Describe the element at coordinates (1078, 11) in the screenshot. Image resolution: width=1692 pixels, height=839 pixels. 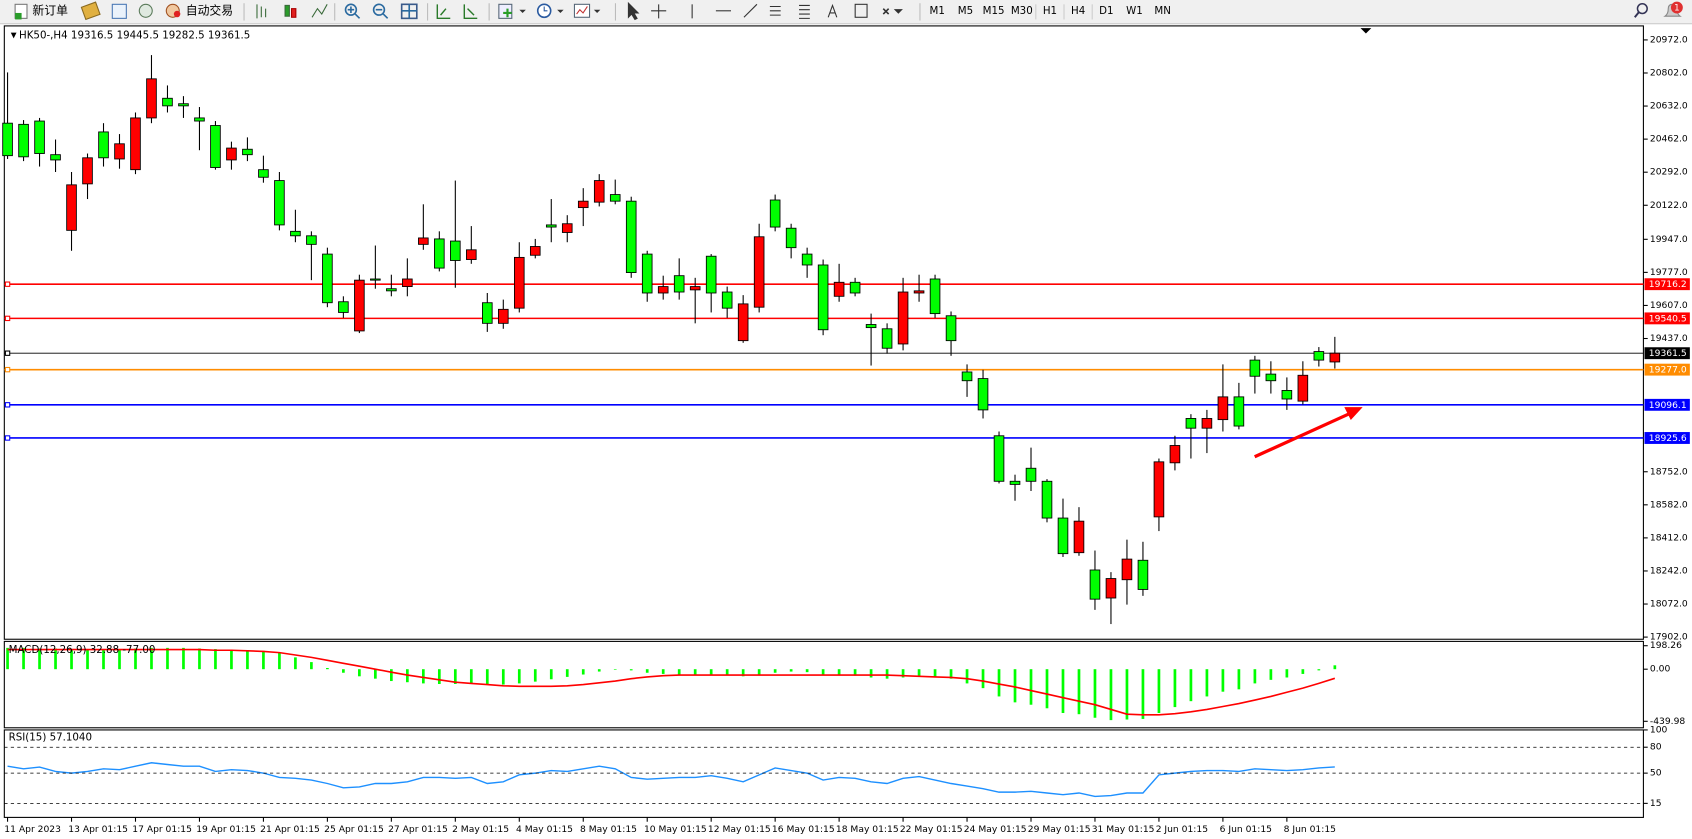
I see `timeframe-button: H4` at that location.